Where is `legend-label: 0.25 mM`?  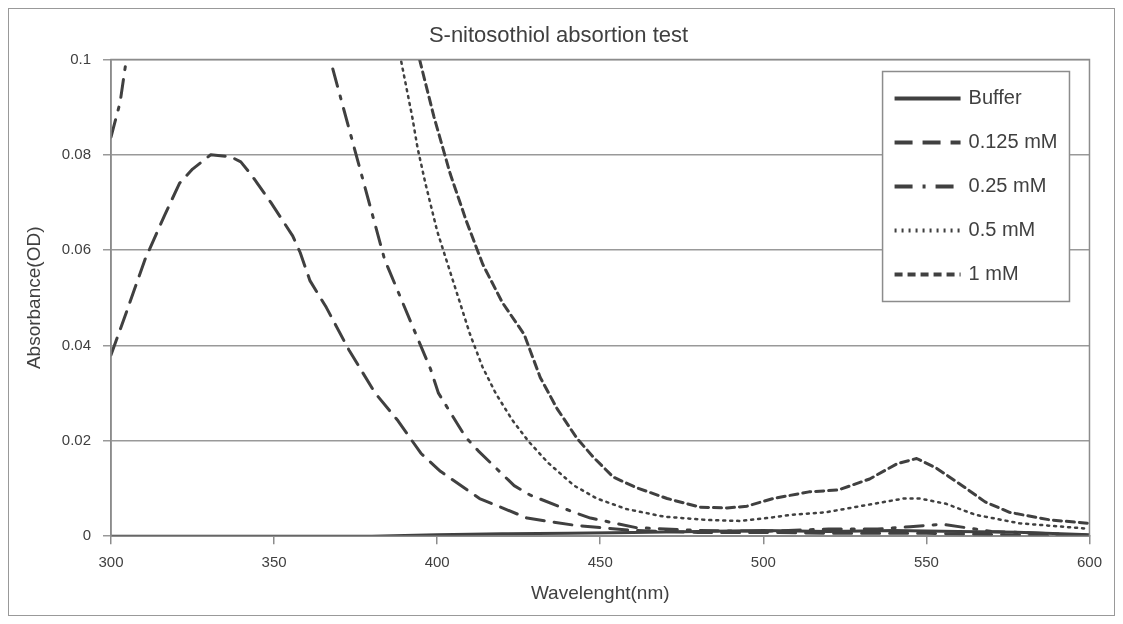 legend-label: 0.25 mM is located at coordinates (1007, 184).